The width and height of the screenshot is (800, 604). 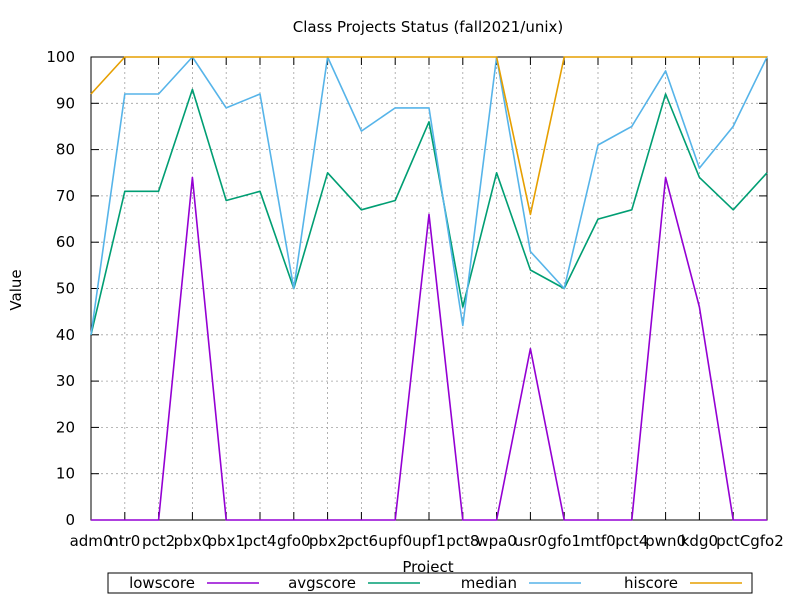 I want to click on y-tick-label: 70, so click(x=65, y=196).